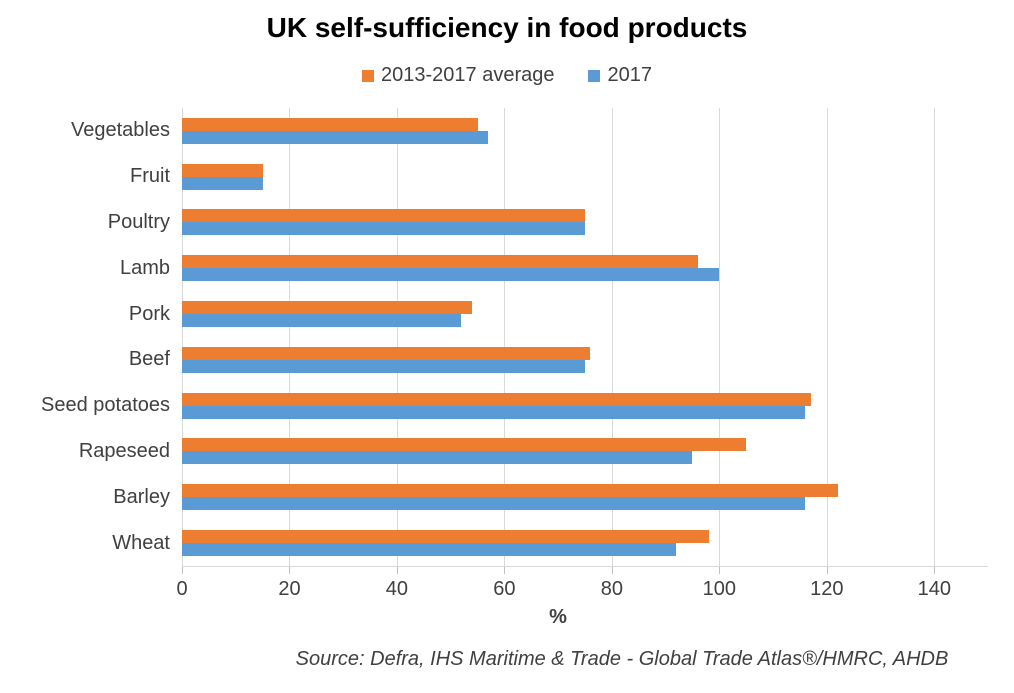 This screenshot has height=693, width=1014. I want to click on legend-item-0: 2013-2017 average, so click(458, 75).